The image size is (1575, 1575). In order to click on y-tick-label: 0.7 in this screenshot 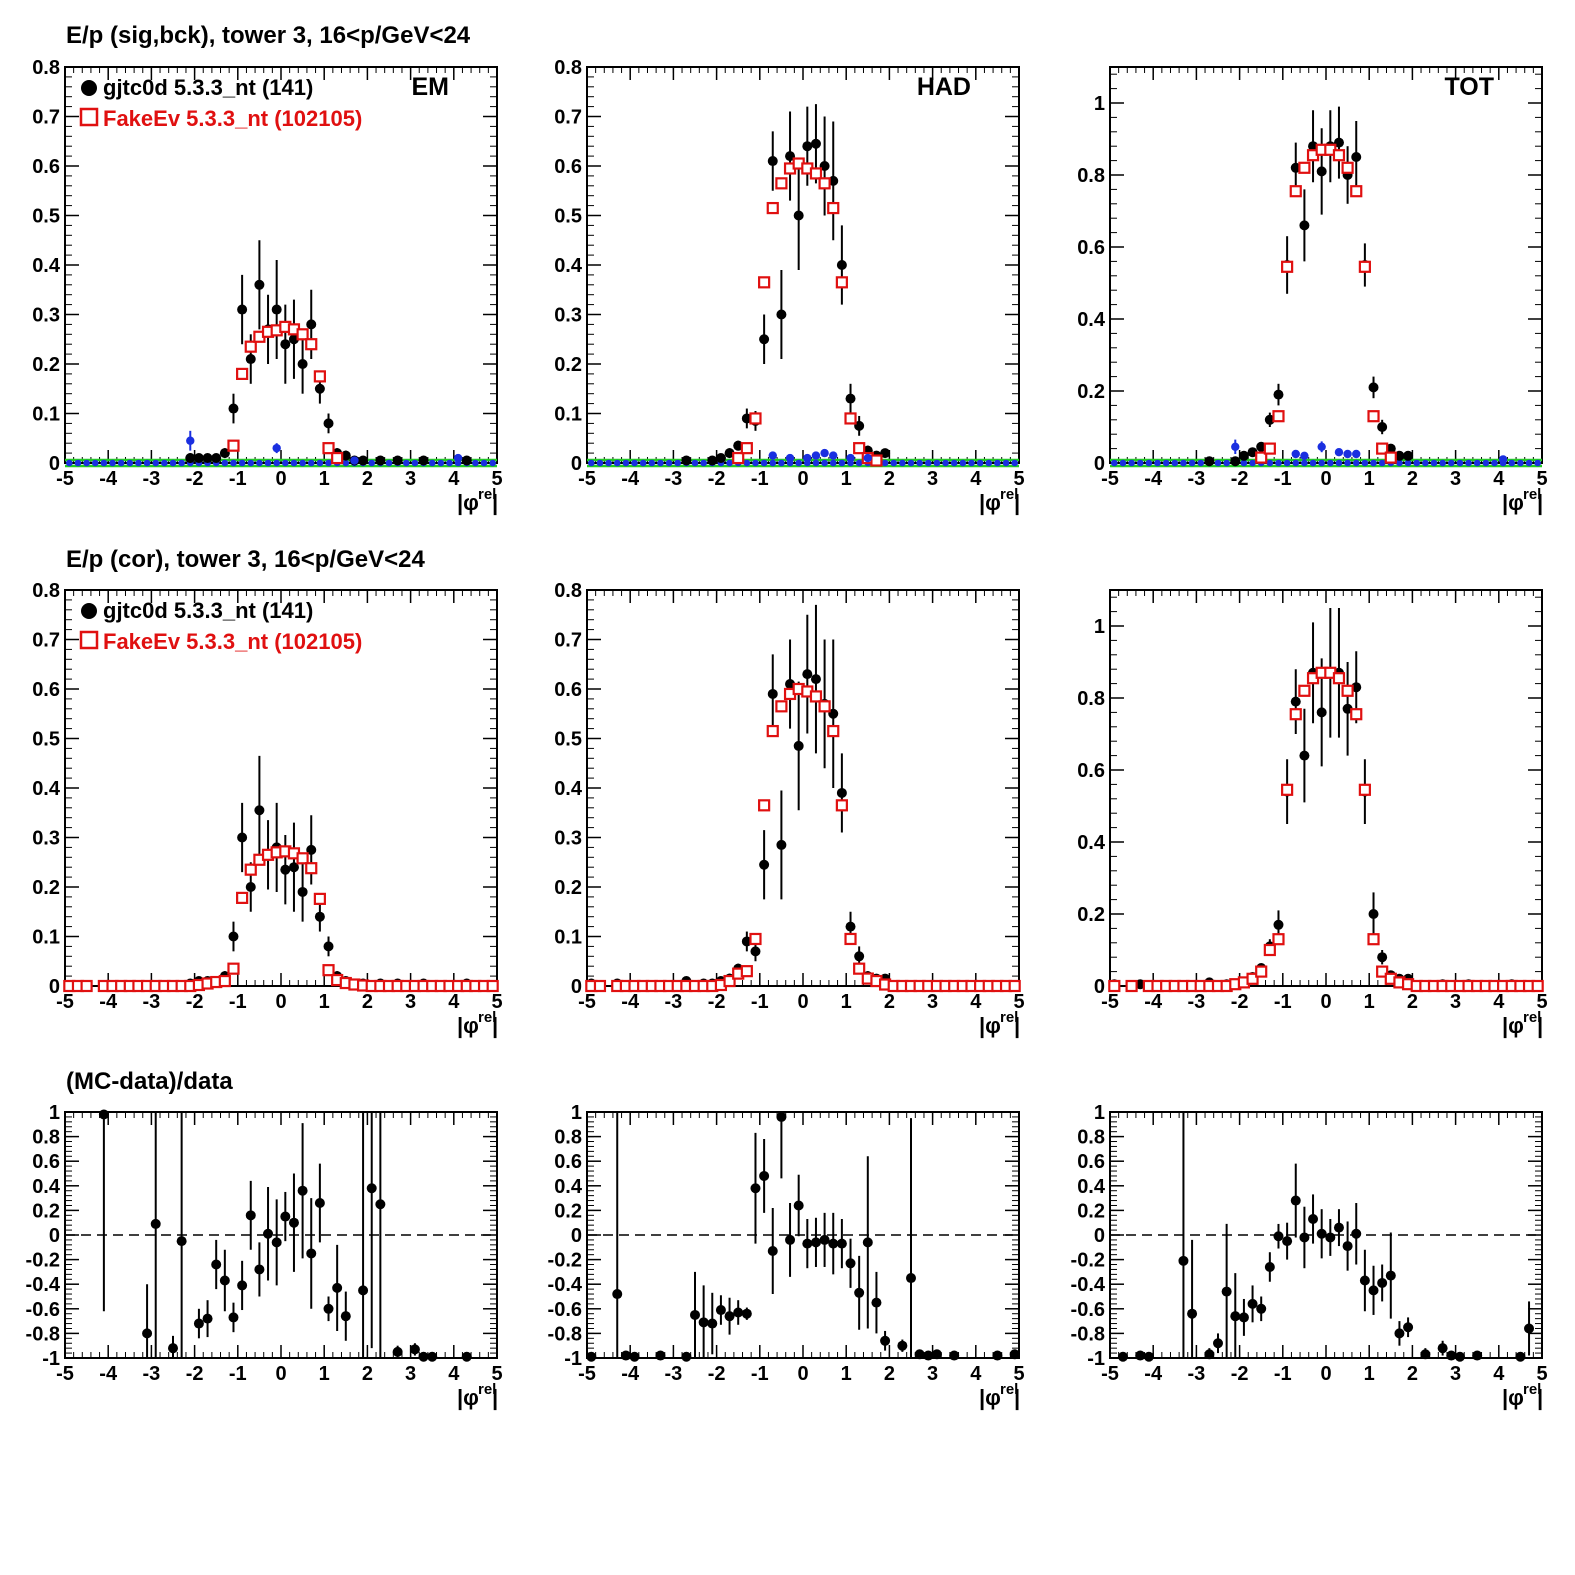, I will do `click(568, 118)`.